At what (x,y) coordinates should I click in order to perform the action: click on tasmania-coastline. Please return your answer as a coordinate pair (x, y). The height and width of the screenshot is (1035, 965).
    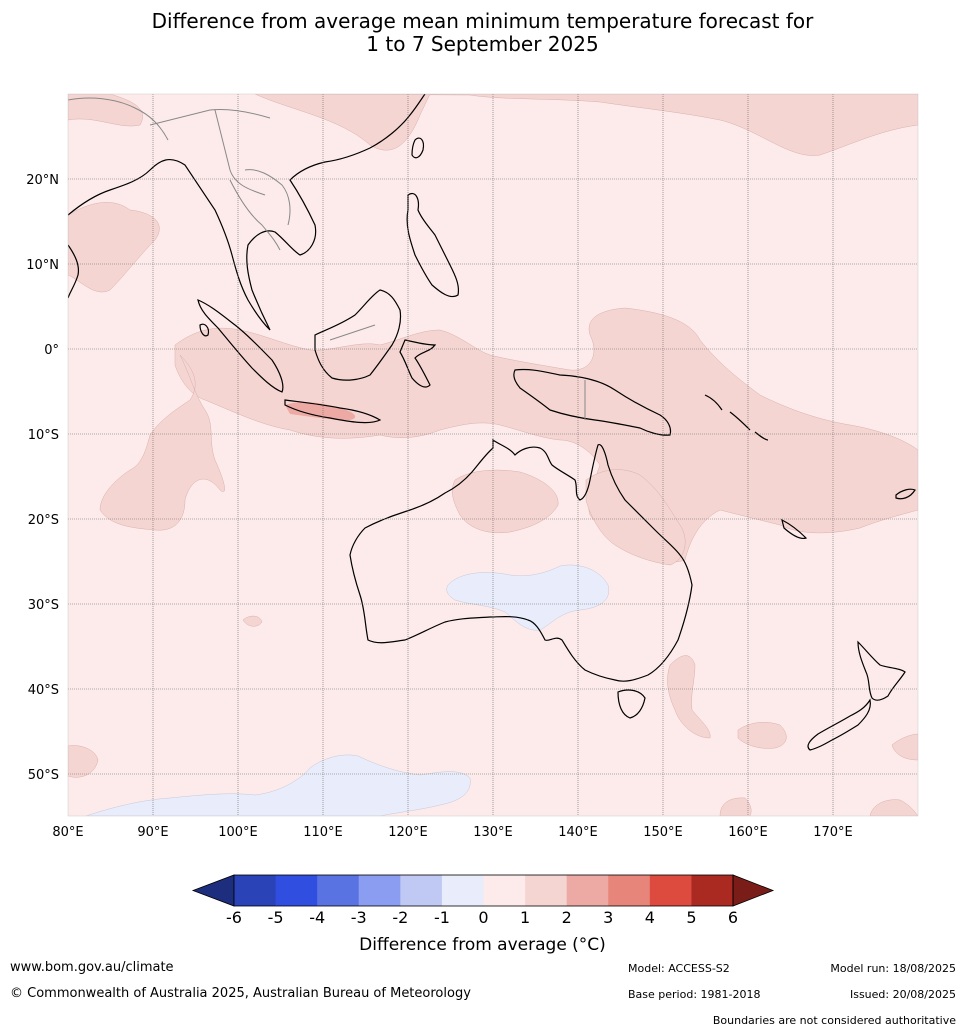
    Looking at the image, I should click on (631, 704).